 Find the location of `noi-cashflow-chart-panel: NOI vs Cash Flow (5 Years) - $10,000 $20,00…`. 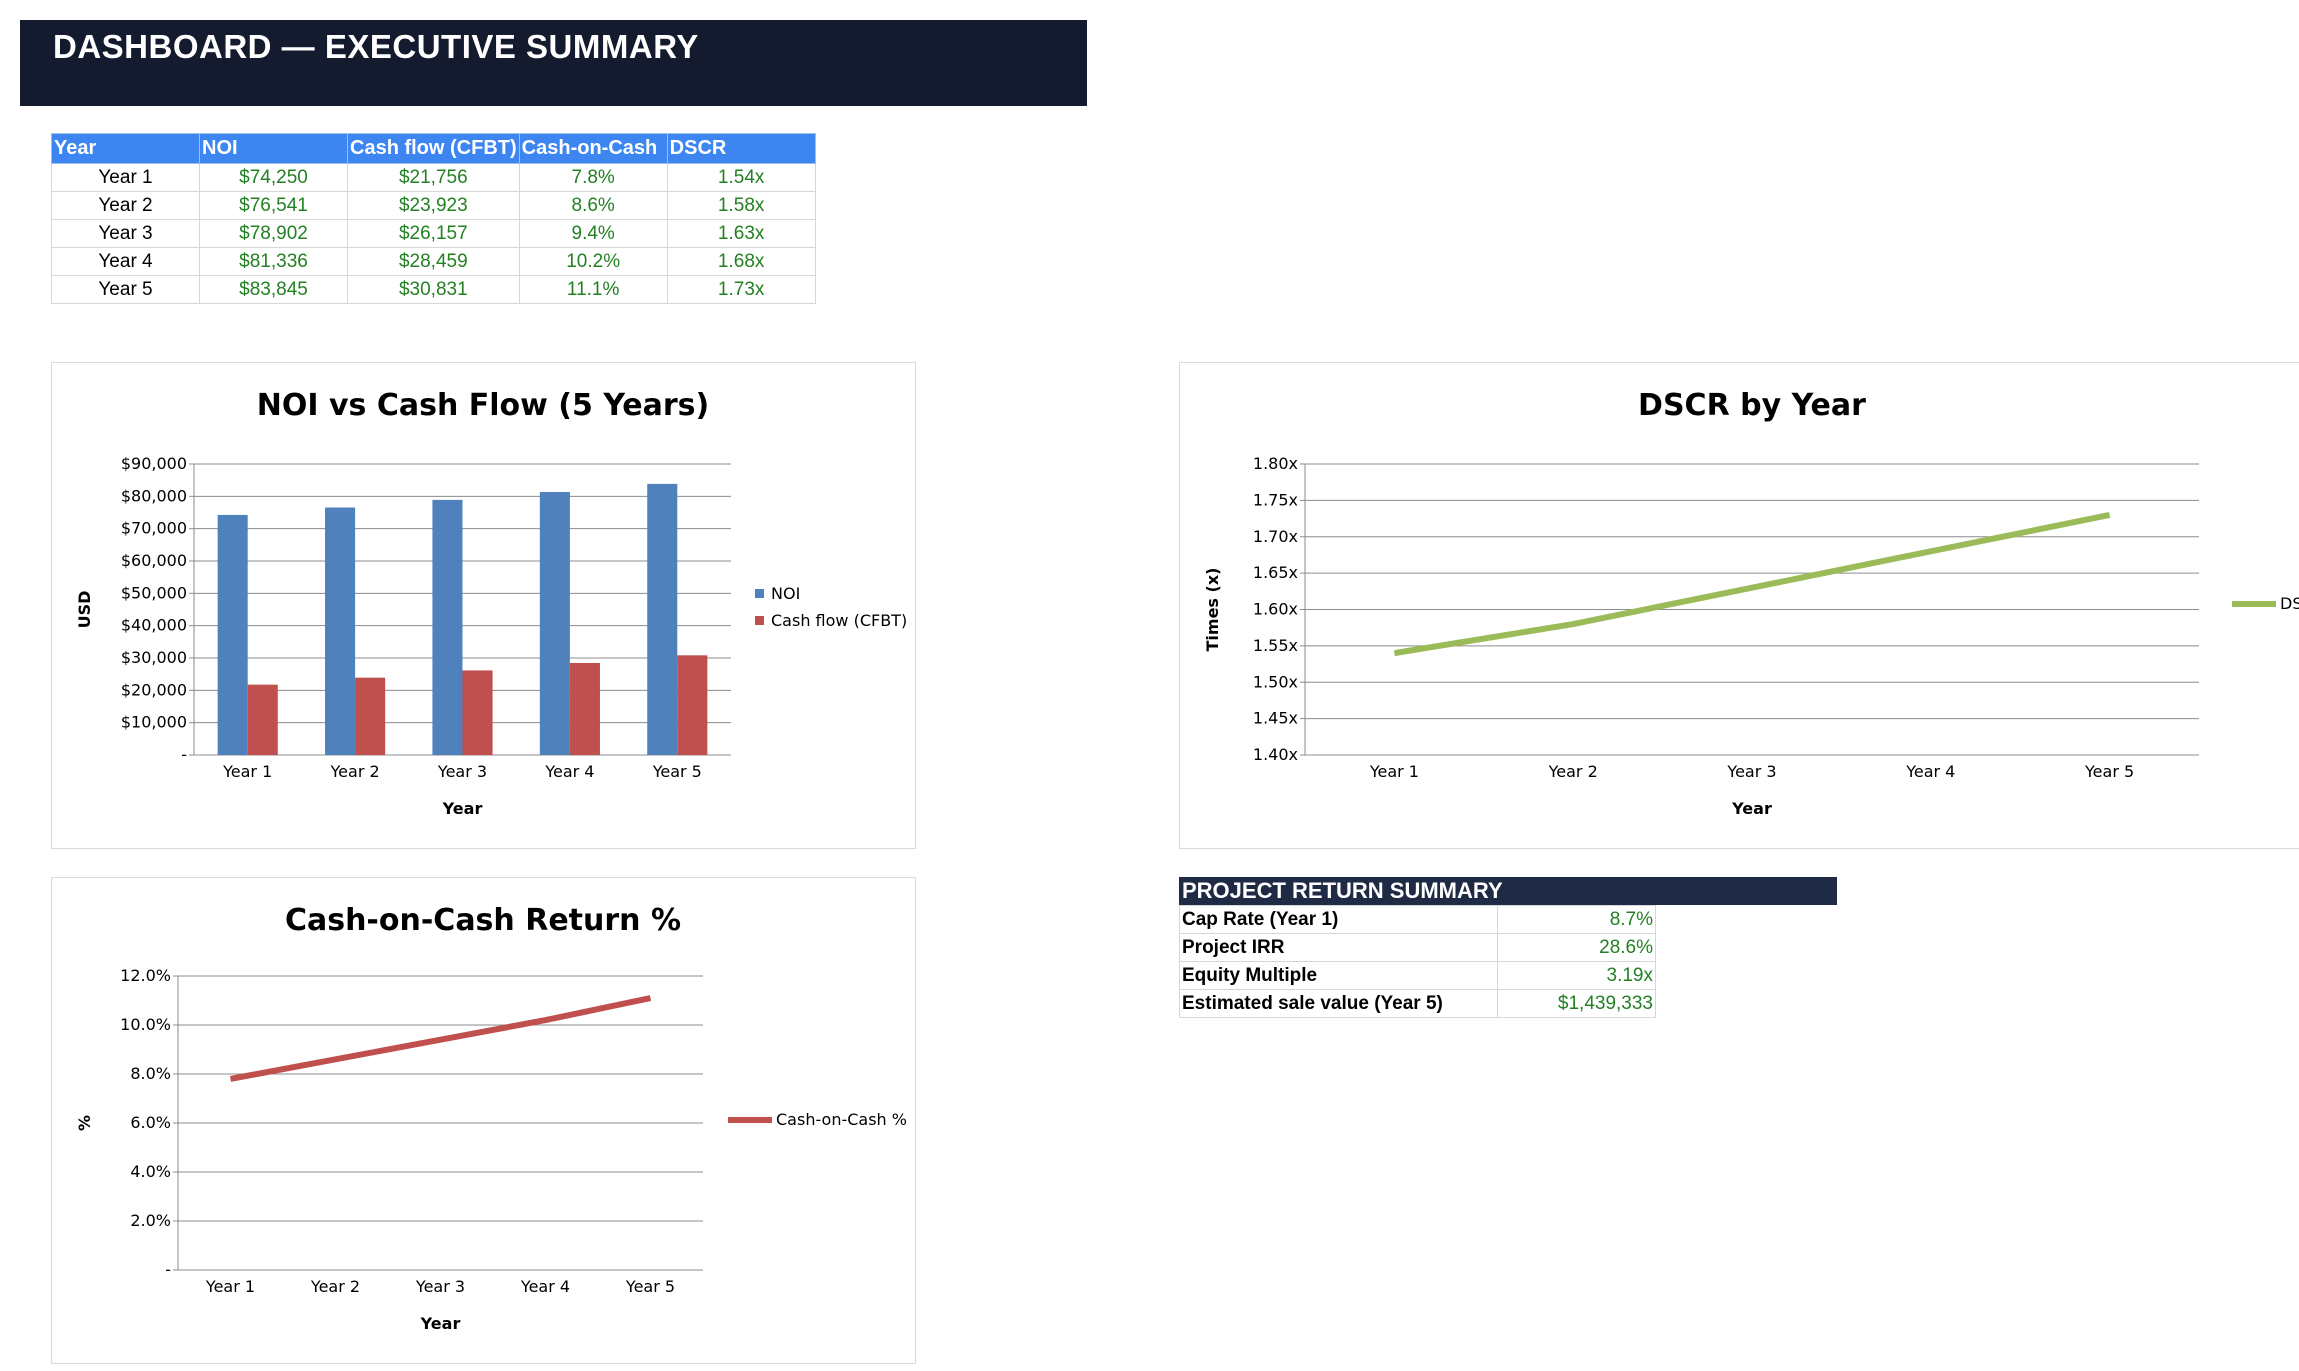

noi-cashflow-chart-panel: NOI vs Cash Flow (5 Years) - $10,000 $20,00… is located at coordinates (483, 605).